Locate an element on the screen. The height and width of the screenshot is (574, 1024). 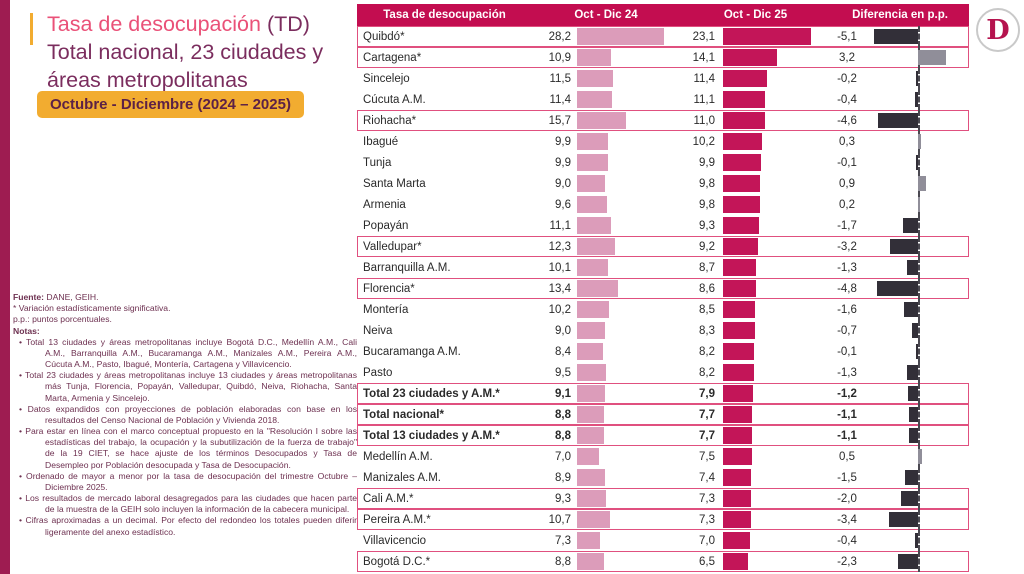
value-oct-dic-25: 9,8 is located at coordinates (707, 204).